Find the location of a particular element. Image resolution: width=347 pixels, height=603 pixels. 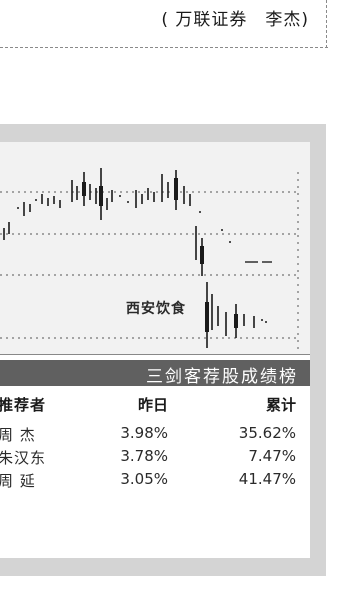

byline-area: ( 万联证券 李杰) is located at coordinates (173, 25).